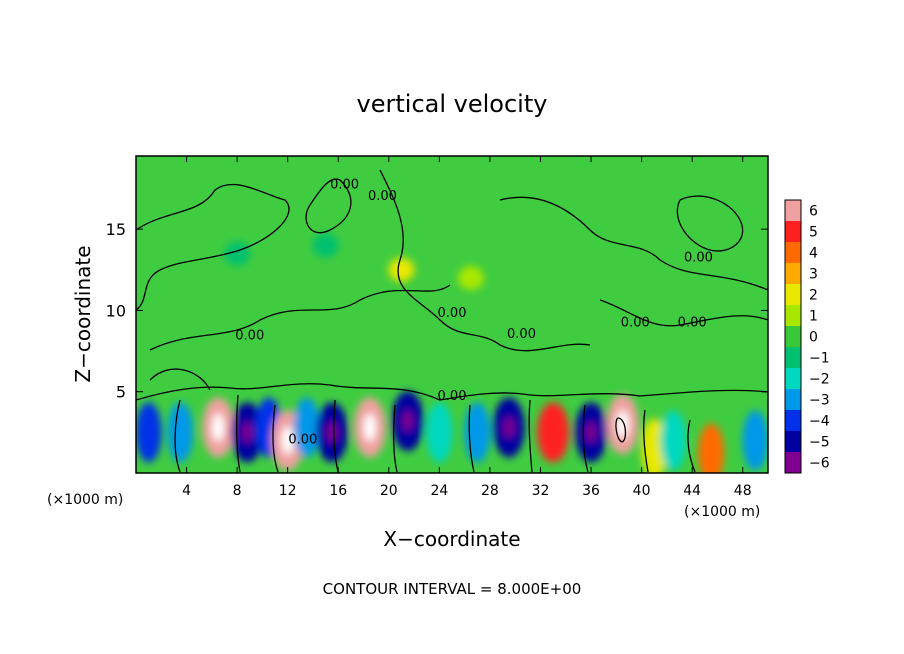  I want to click on x-tick-label-40: 40, so click(642, 491).